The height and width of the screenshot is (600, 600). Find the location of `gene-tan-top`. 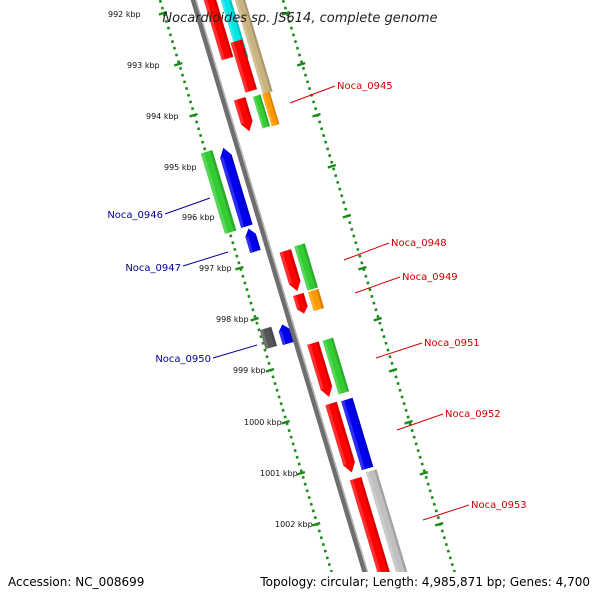

gene-tan-top is located at coordinates (252, 47).